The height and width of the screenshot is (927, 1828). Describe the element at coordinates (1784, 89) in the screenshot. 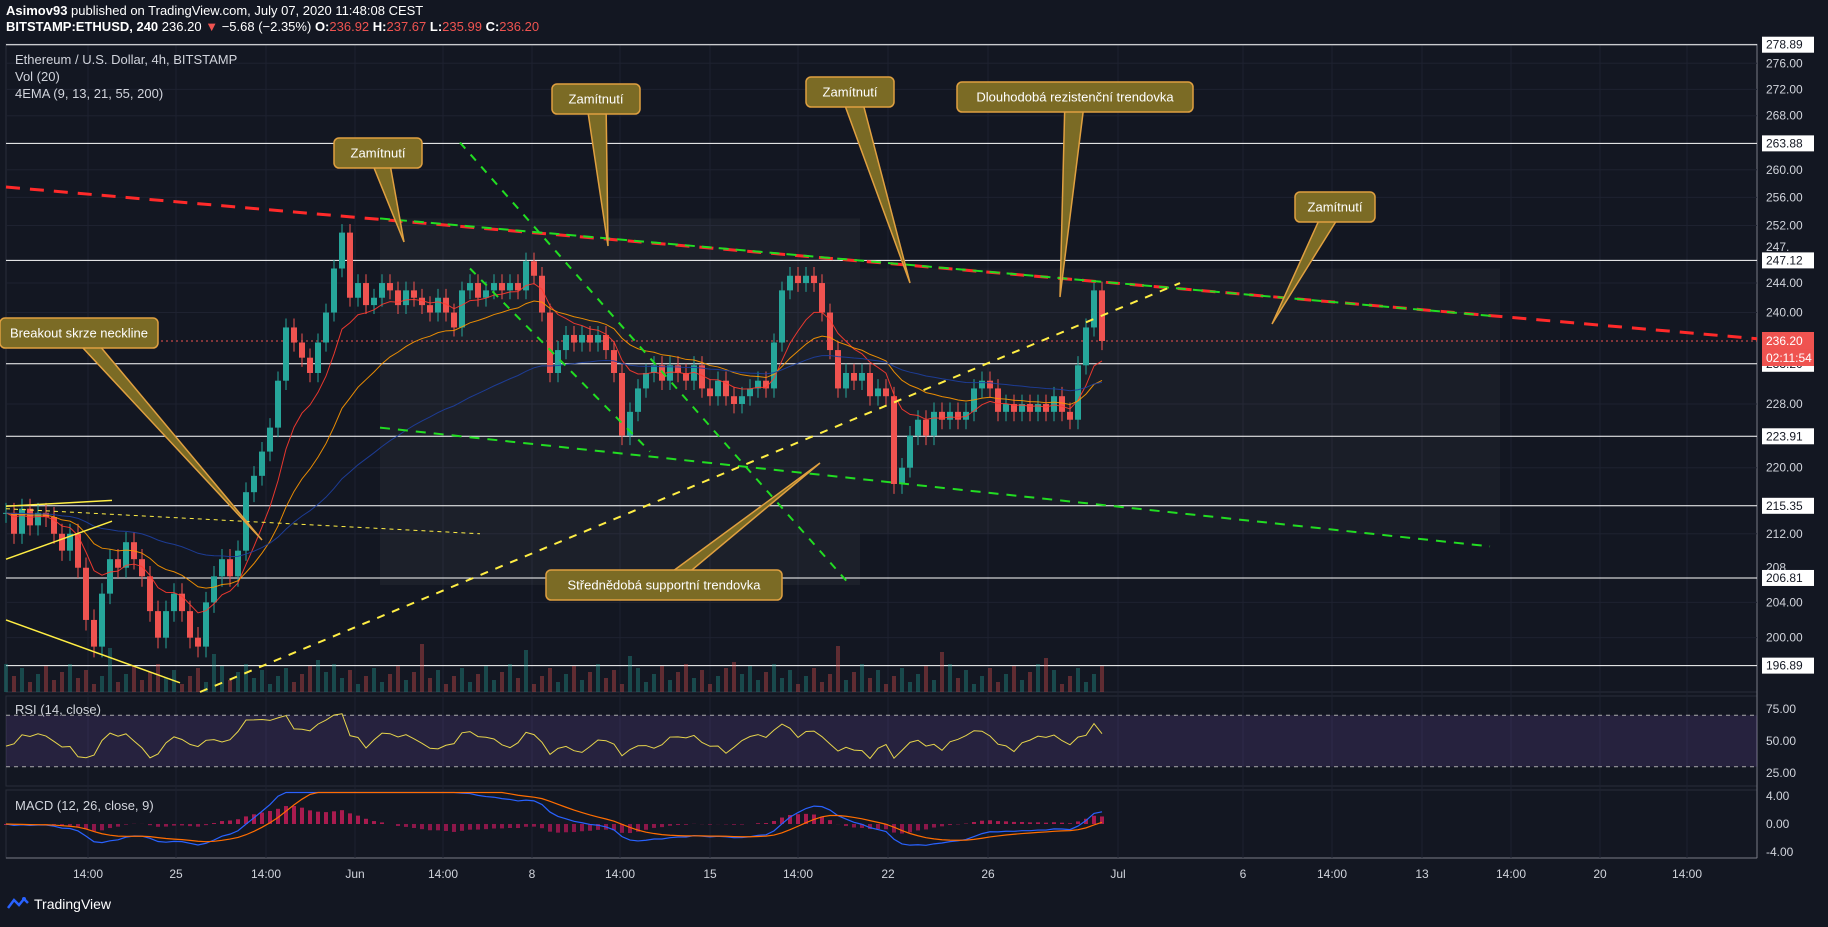

I see `price-tick-label: 272.00` at that location.